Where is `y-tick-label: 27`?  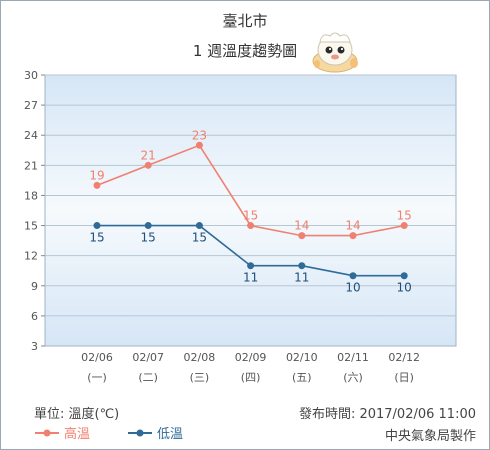
y-tick-label: 27 is located at coordinates (31, 105).